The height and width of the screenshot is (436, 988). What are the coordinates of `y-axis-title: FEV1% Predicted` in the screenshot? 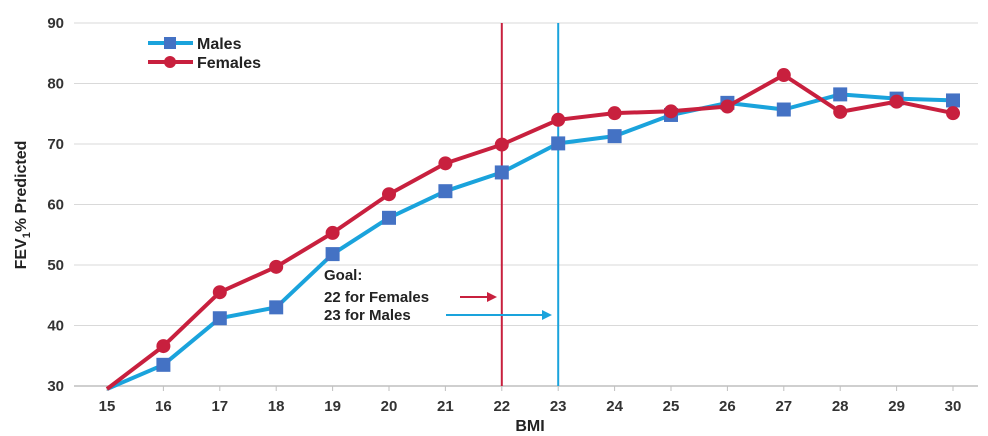 It's located at (23, 205).